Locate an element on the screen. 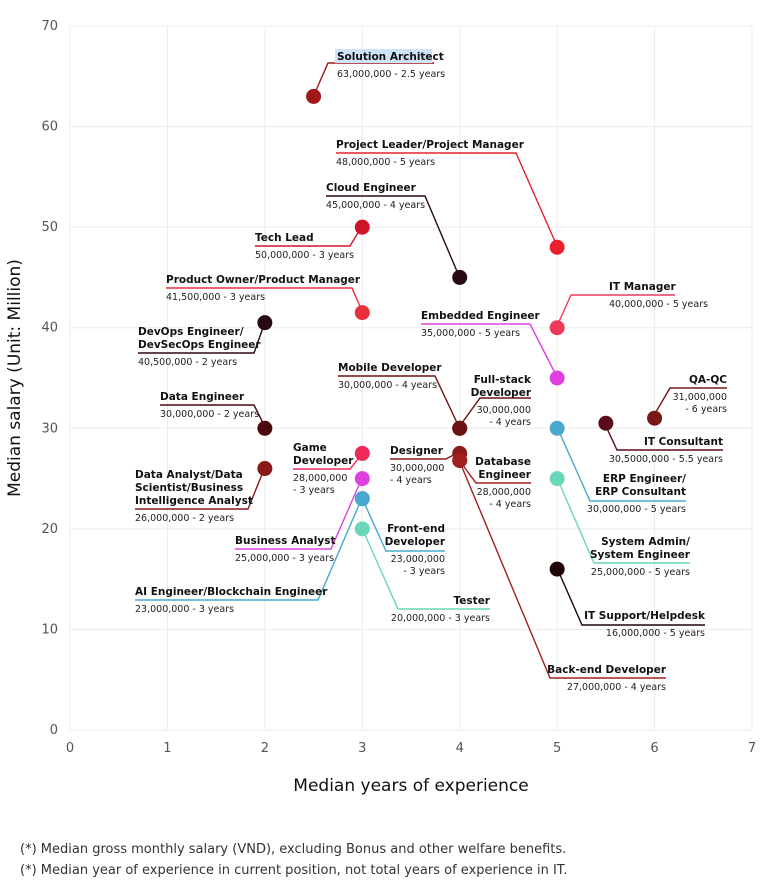 This screenshot has width=769, height=889. label-cloud-engineer: Cloud Engineer is located at coordinates (371, 188).